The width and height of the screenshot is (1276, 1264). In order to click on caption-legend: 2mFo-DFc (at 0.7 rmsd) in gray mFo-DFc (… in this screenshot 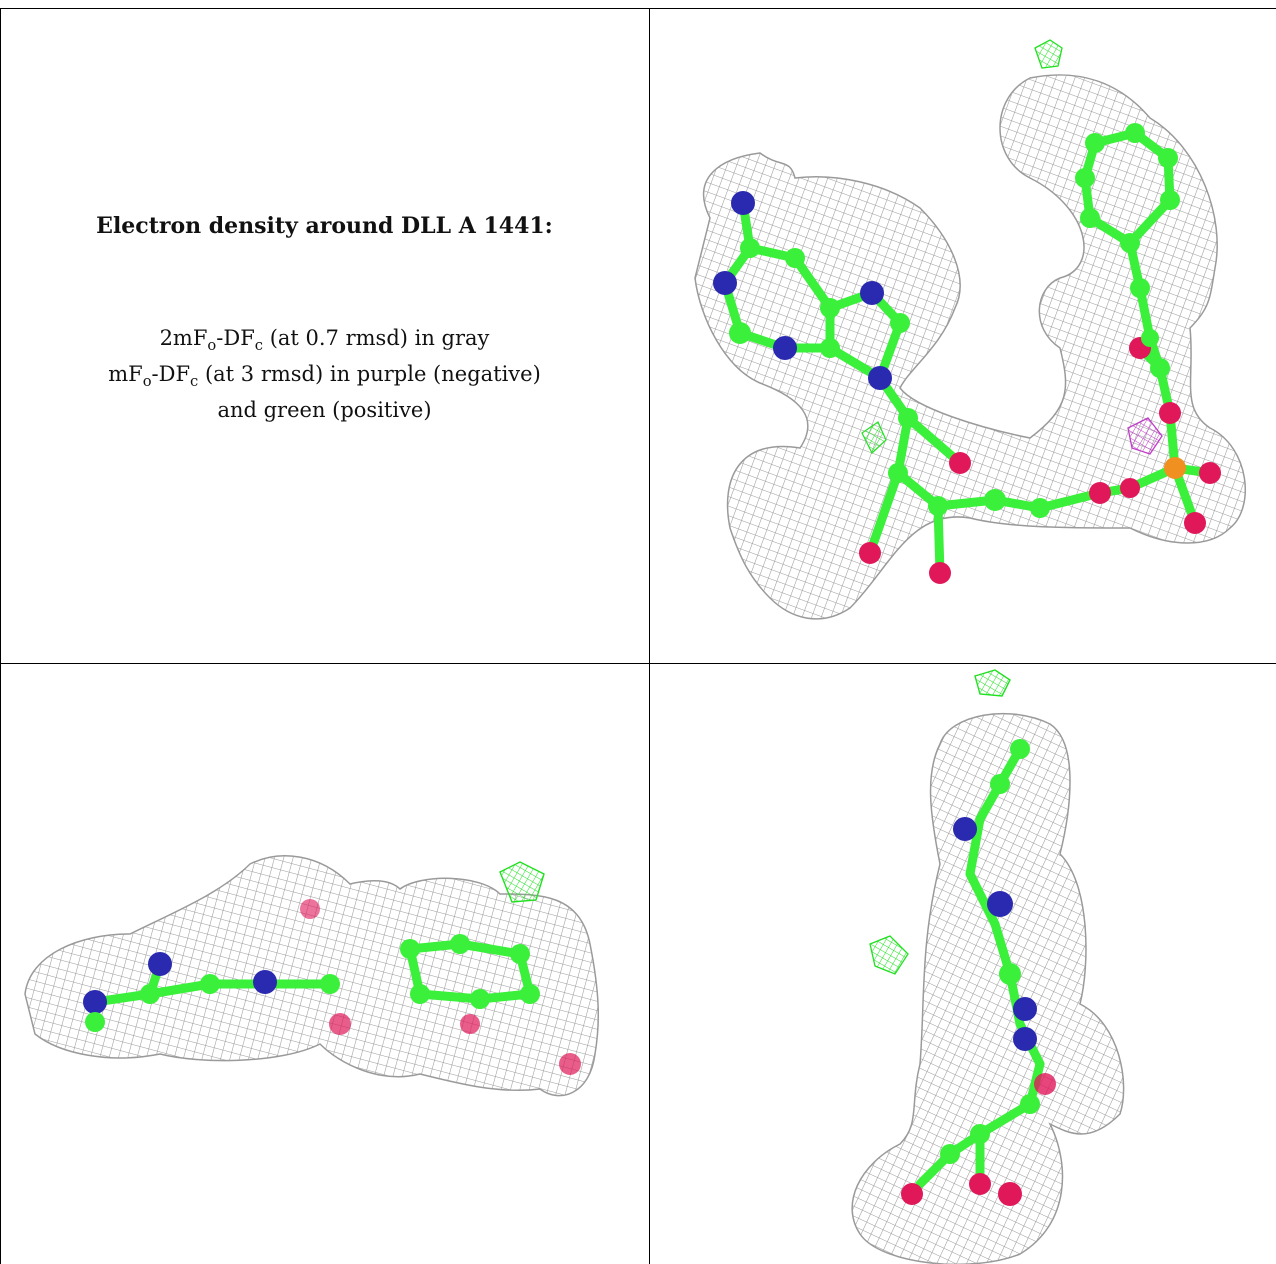, I will do `click(324, 374)`.